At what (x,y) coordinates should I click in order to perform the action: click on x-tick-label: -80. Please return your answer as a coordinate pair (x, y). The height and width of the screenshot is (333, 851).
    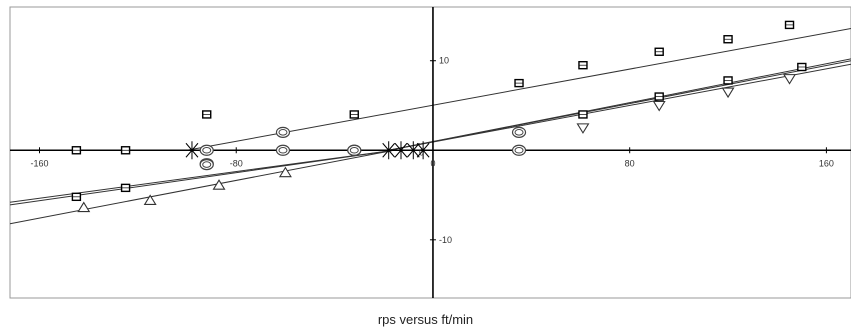
    Looking at the image, I should click on (236, 163).